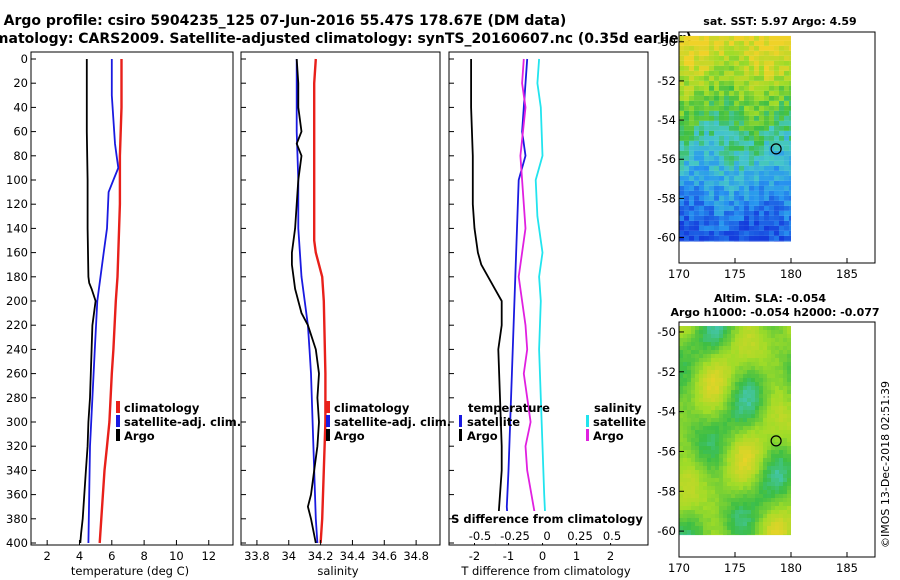 The width and height of the screenshot is (900, 580). What do you see at coordinates (735, 138) in the screenshot?
I see `sst-heatmap` at bounding box center [735, 138].